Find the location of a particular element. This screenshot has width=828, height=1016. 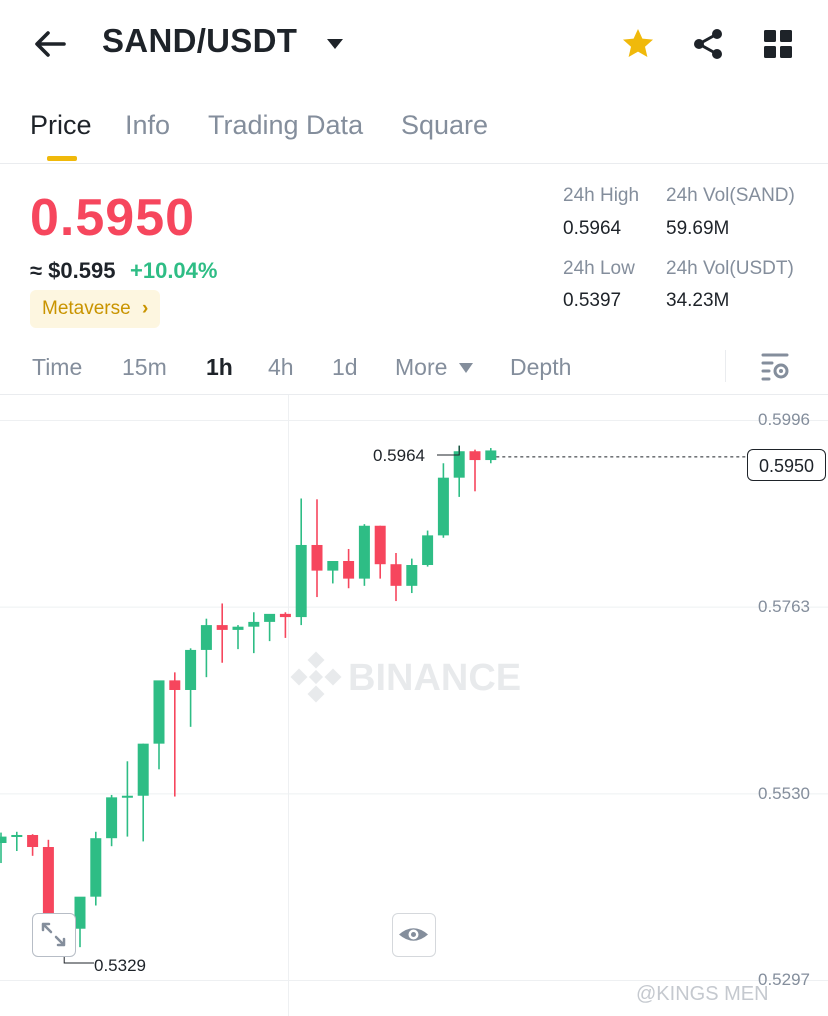

interval-4h: 4h is located at coordinates (281, 367).